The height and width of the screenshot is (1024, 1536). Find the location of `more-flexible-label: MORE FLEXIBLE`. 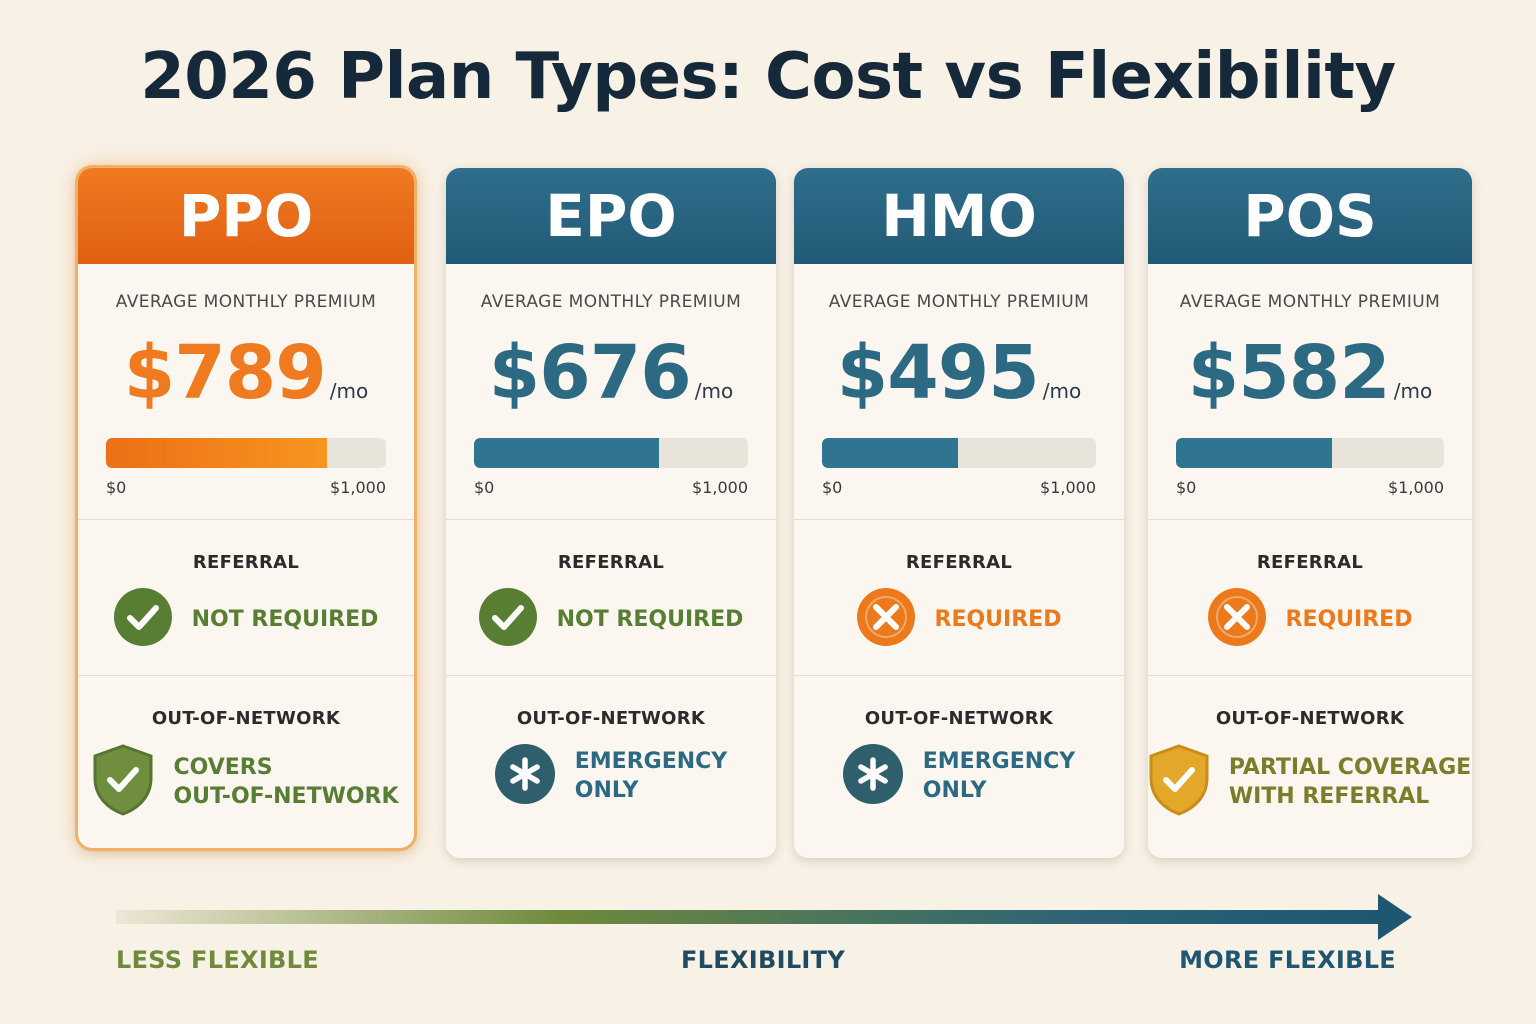

more-flexible-label: MORE FLEXIBLE is located at coordinates (1287, 960).